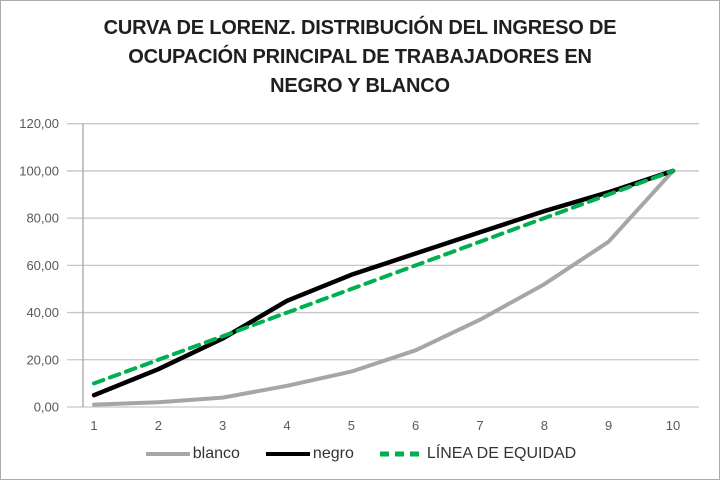  What do you see at coordinates (42, 218) in the screenshot?
I see `y-tick-label: 80,00` at bounding box center [42, 218].